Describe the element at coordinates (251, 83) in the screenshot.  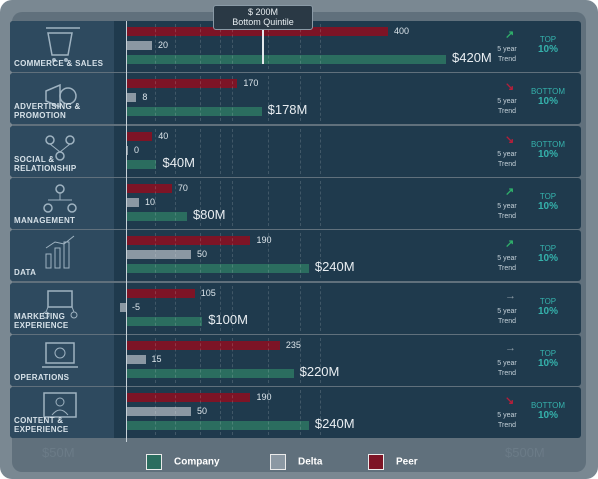
I see `peer-value: 170` at that location.